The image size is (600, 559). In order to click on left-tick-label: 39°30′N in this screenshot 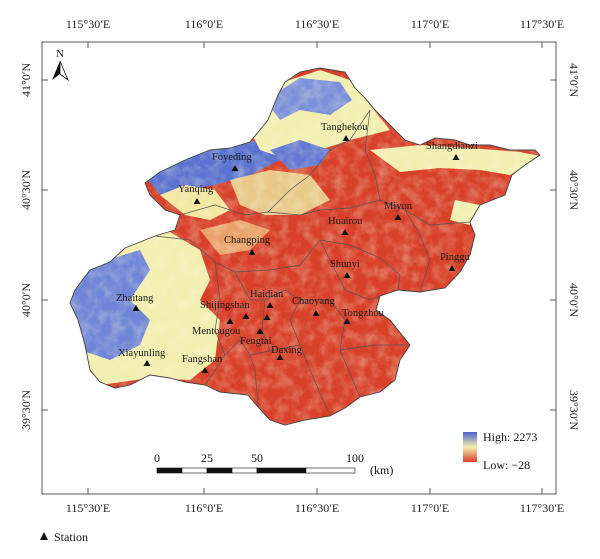, I will do `click(26, 410)`.